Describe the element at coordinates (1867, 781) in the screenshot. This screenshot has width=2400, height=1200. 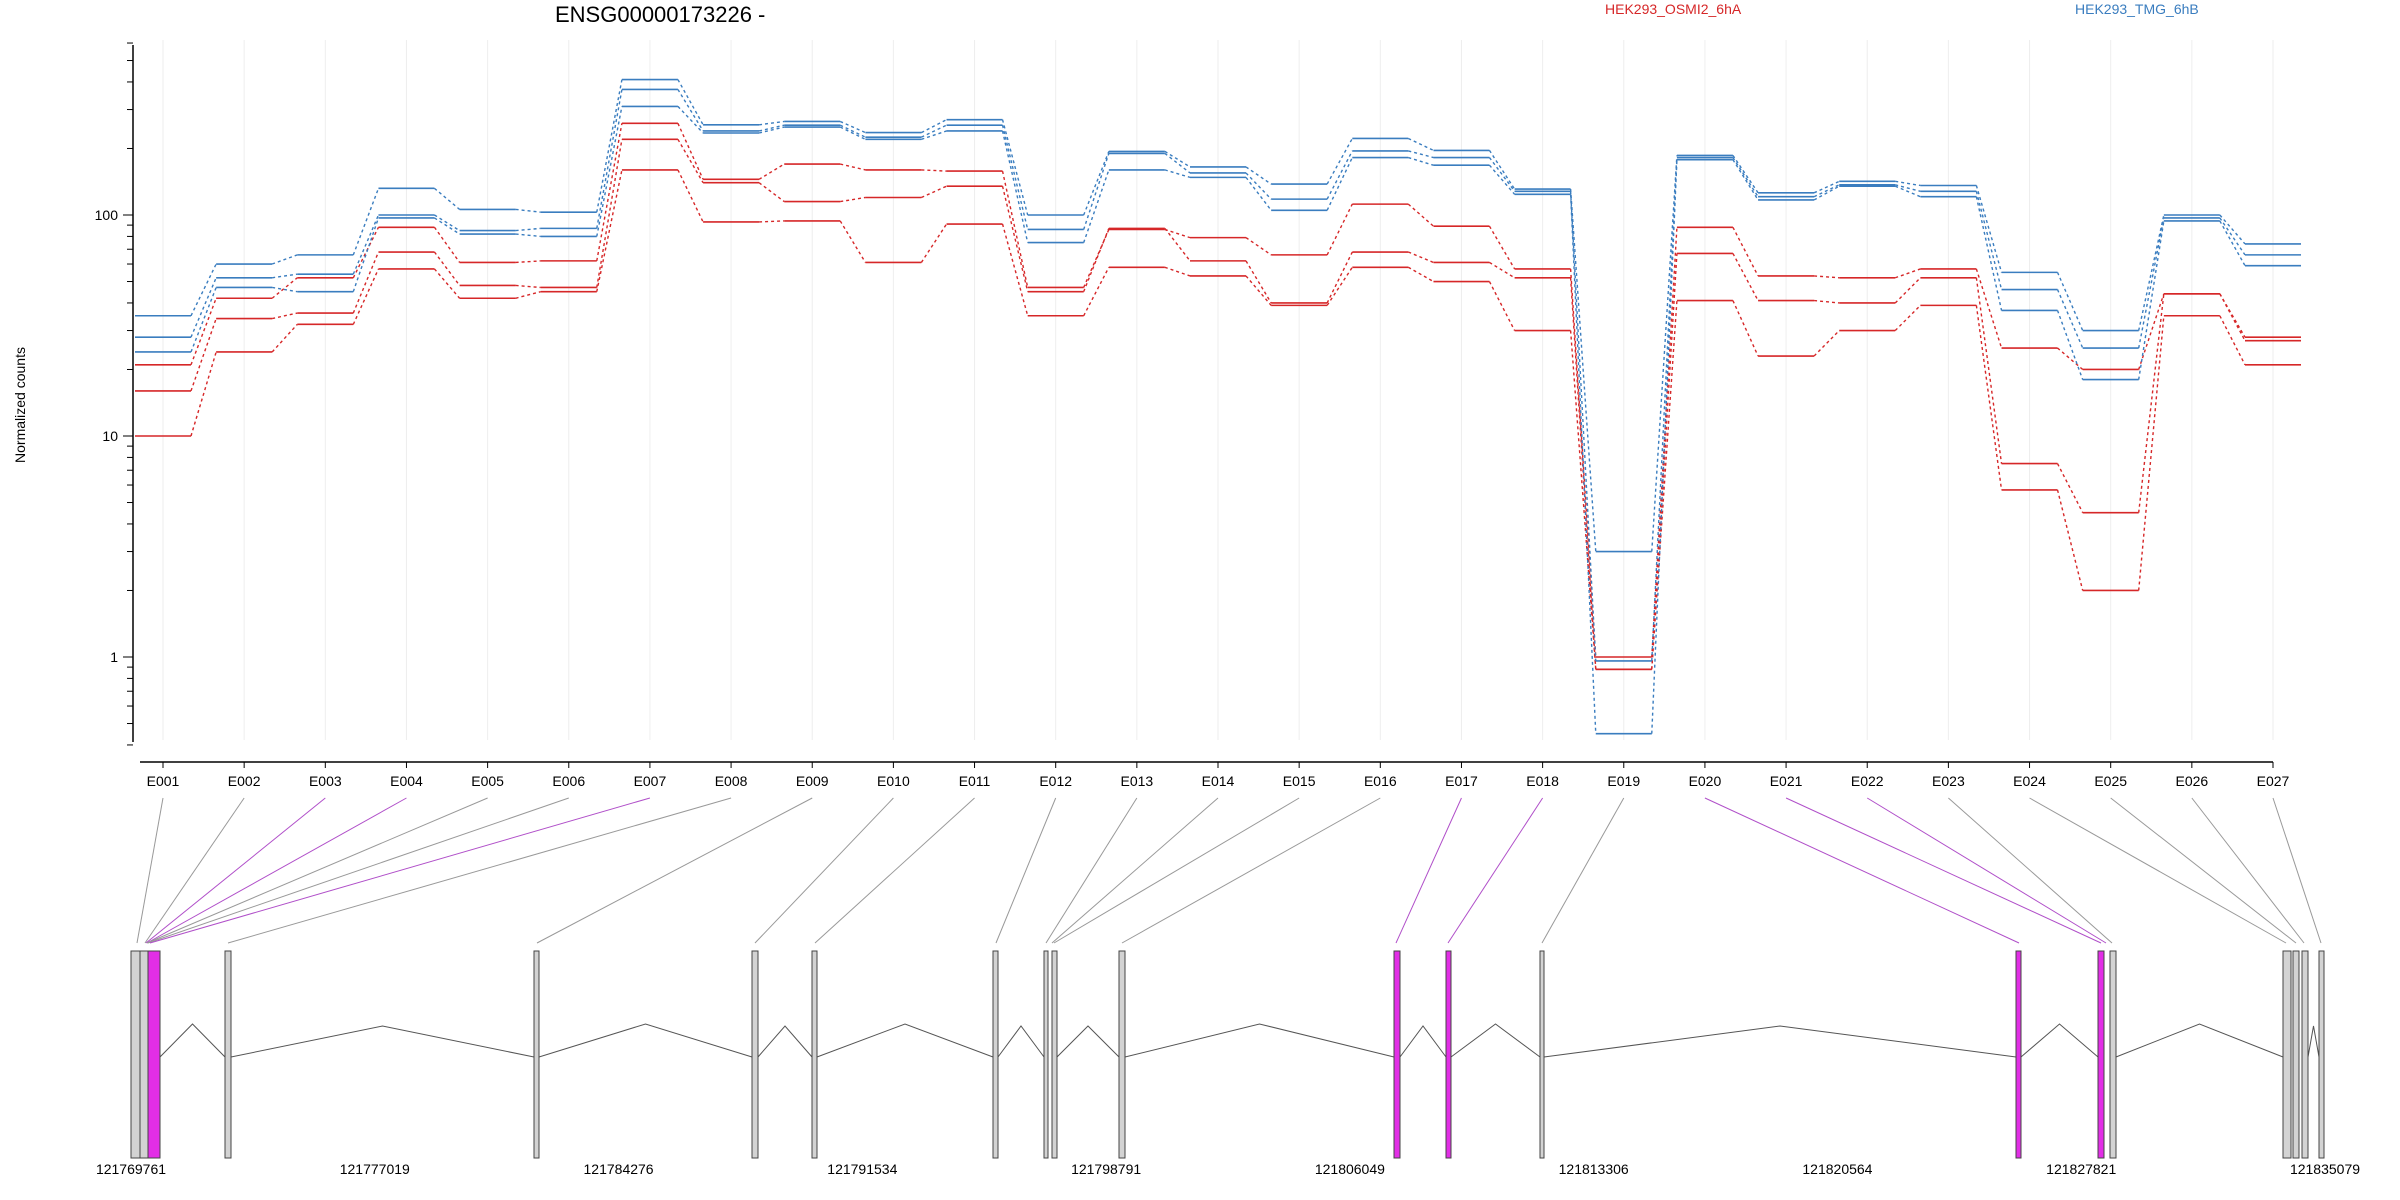
I see `exon-label: E022` at that location.